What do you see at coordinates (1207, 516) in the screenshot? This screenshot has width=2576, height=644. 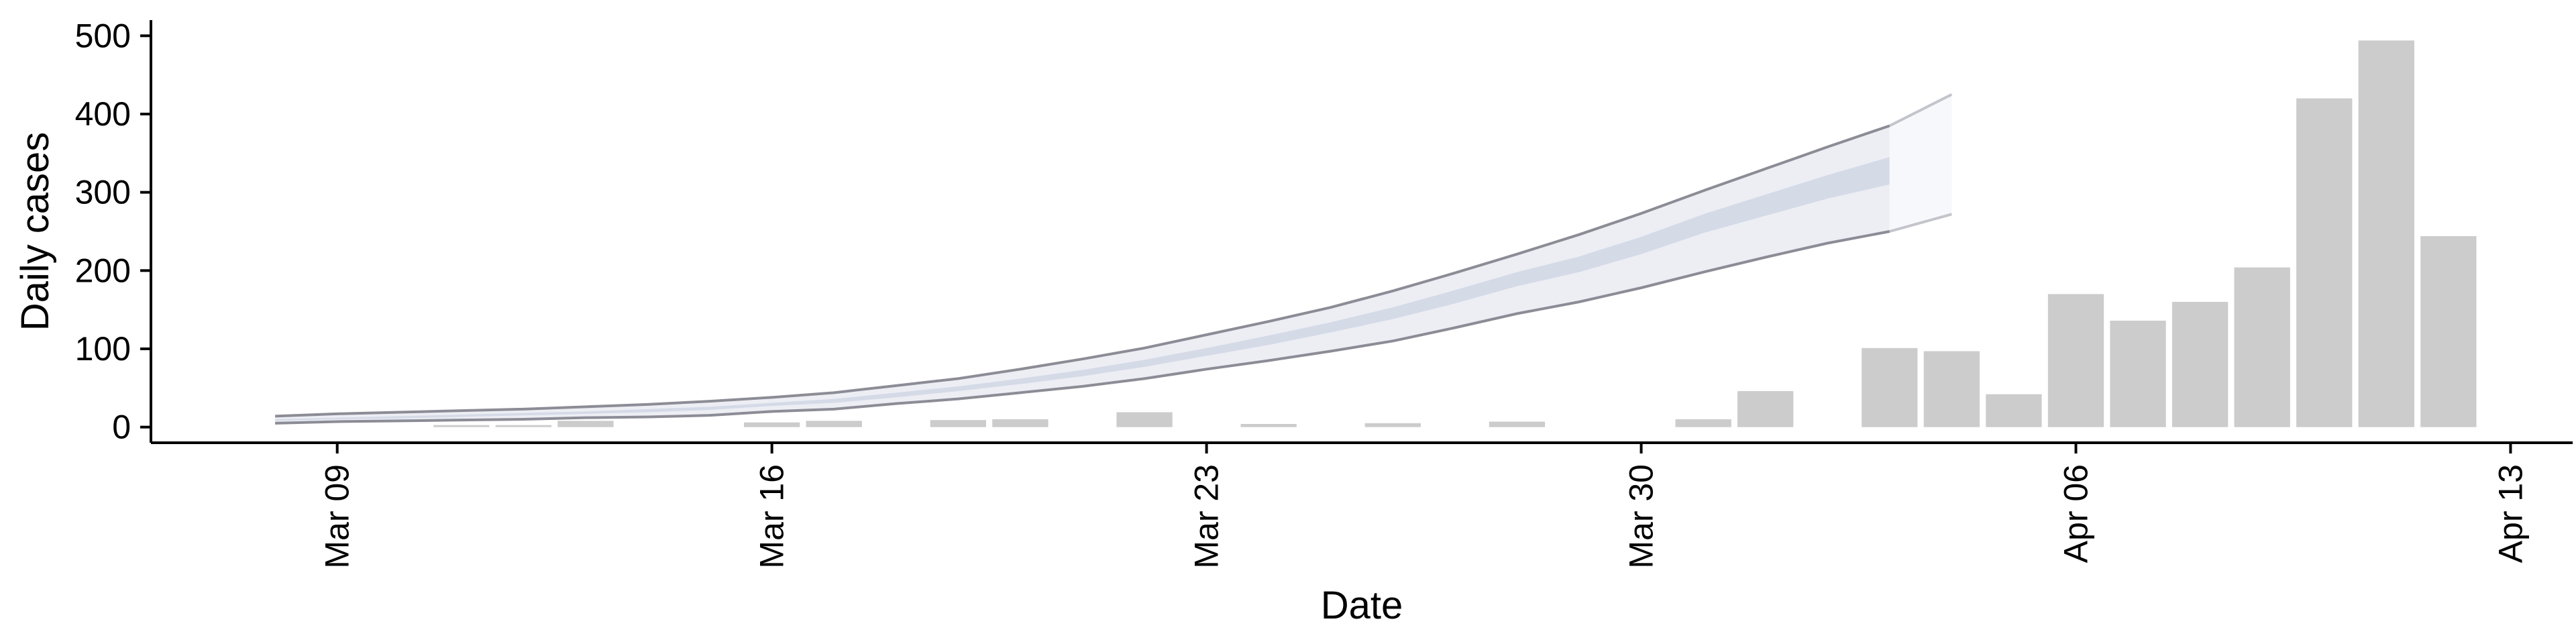 I see `x-tick-label: Mar 23` at bounding box center [1207, 516].